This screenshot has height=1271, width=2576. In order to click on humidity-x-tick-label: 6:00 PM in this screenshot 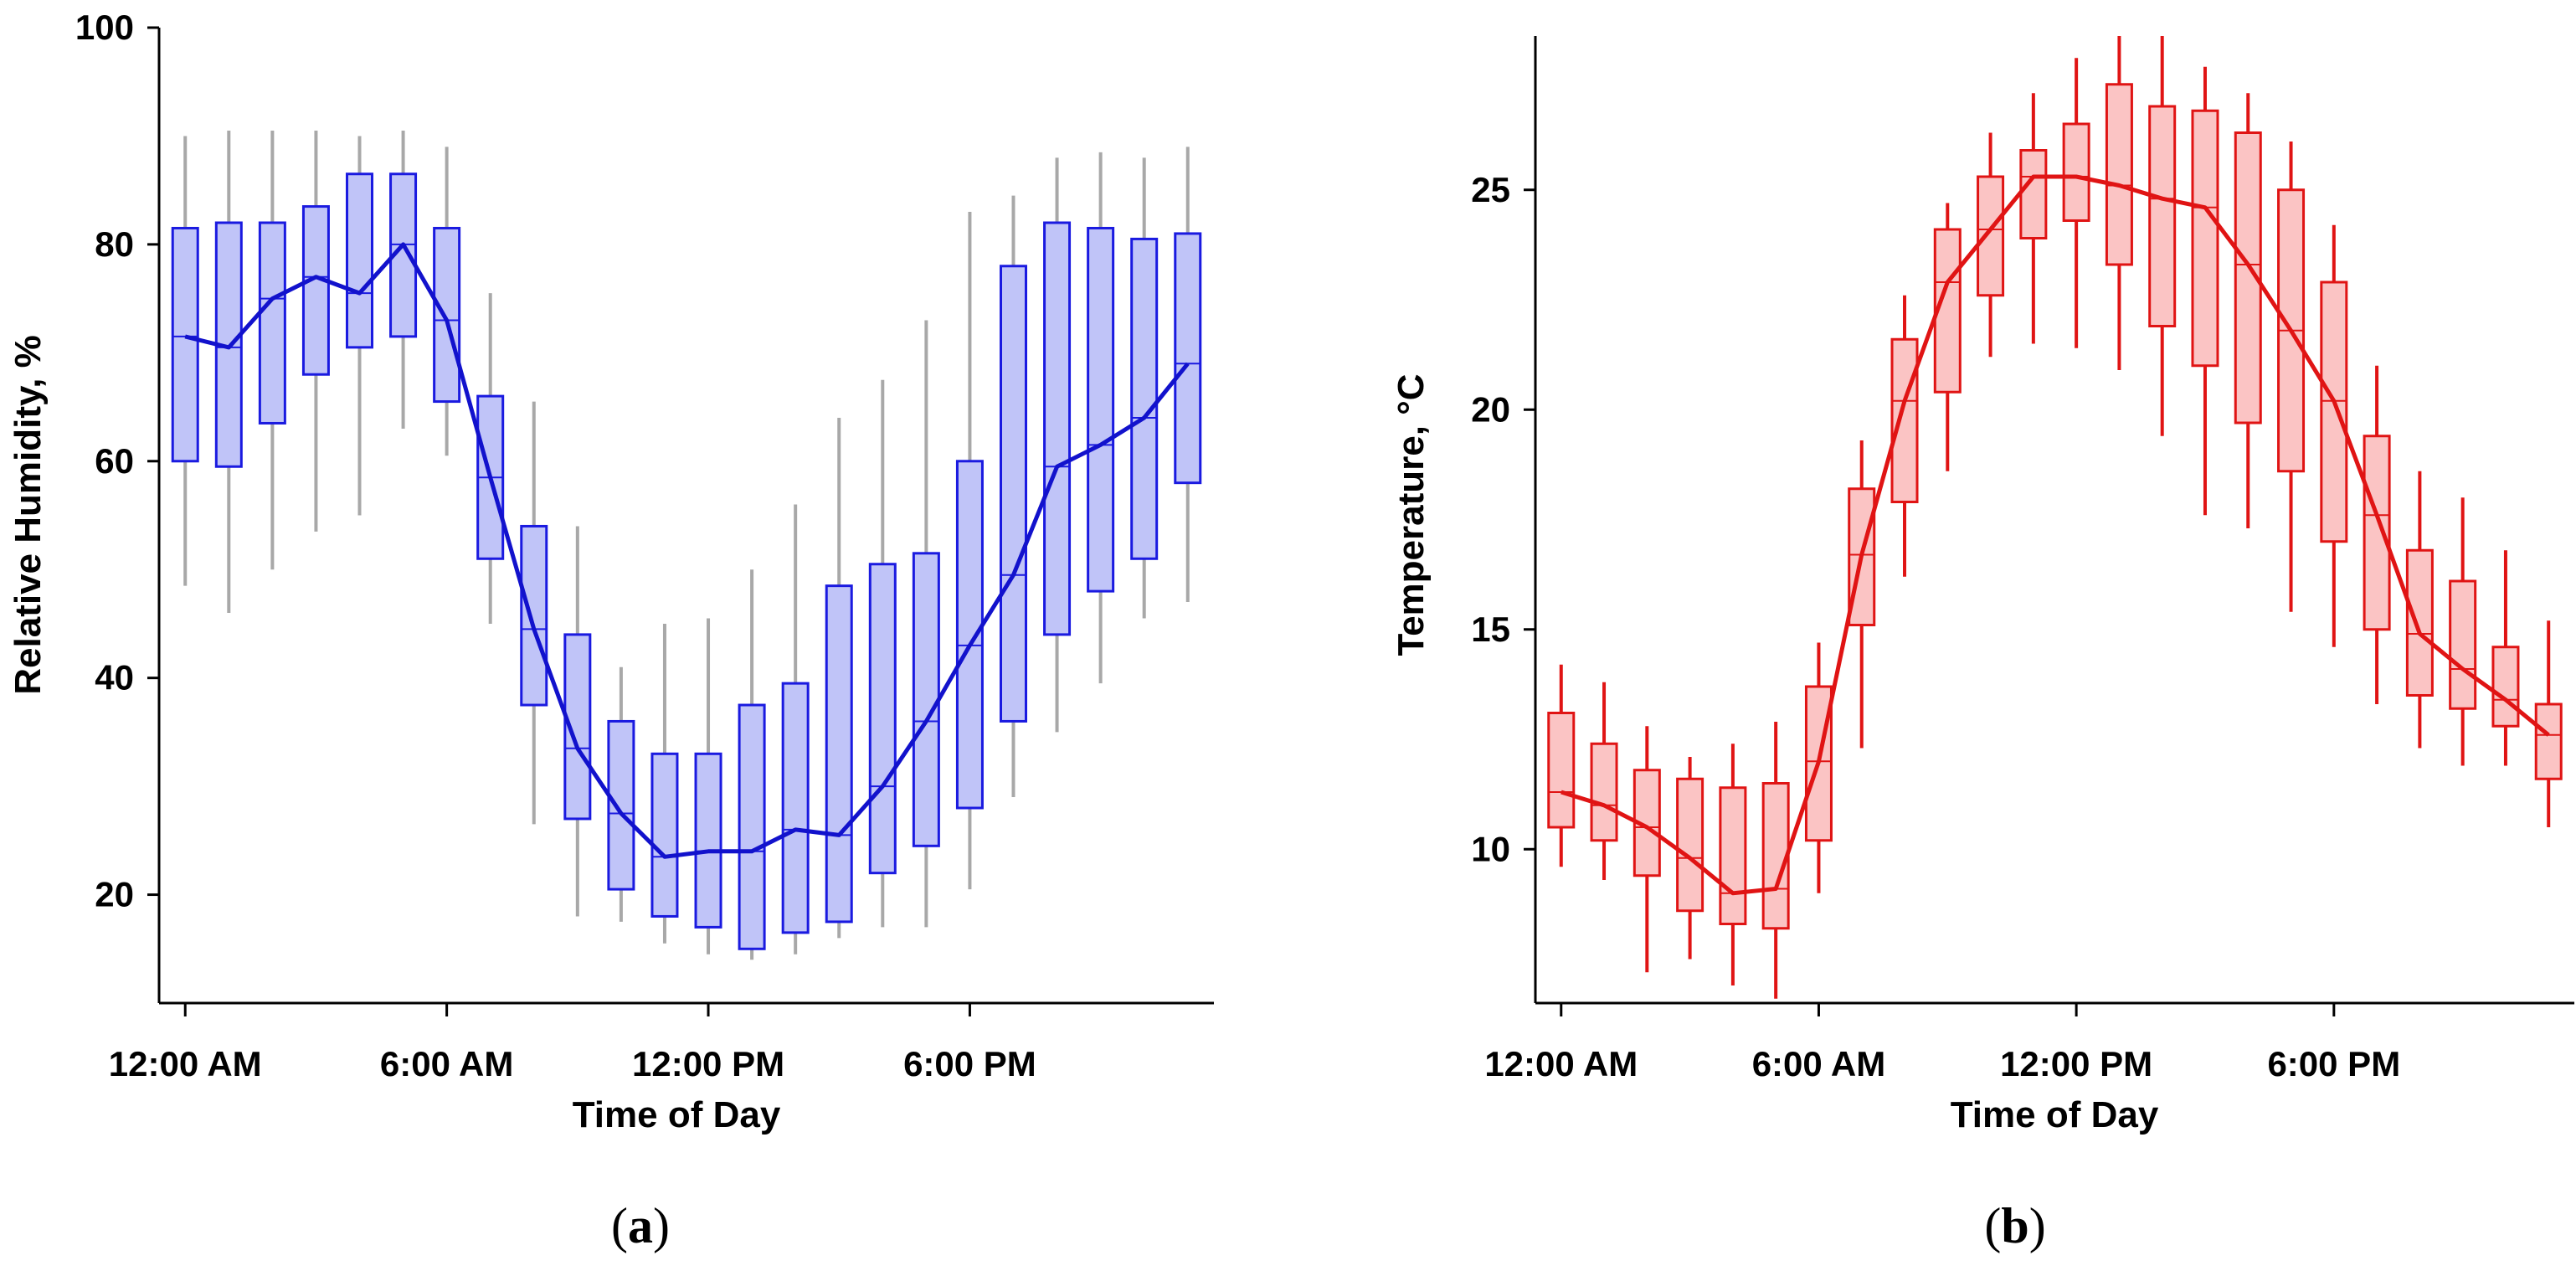, I will do `click(970, 1063)`.